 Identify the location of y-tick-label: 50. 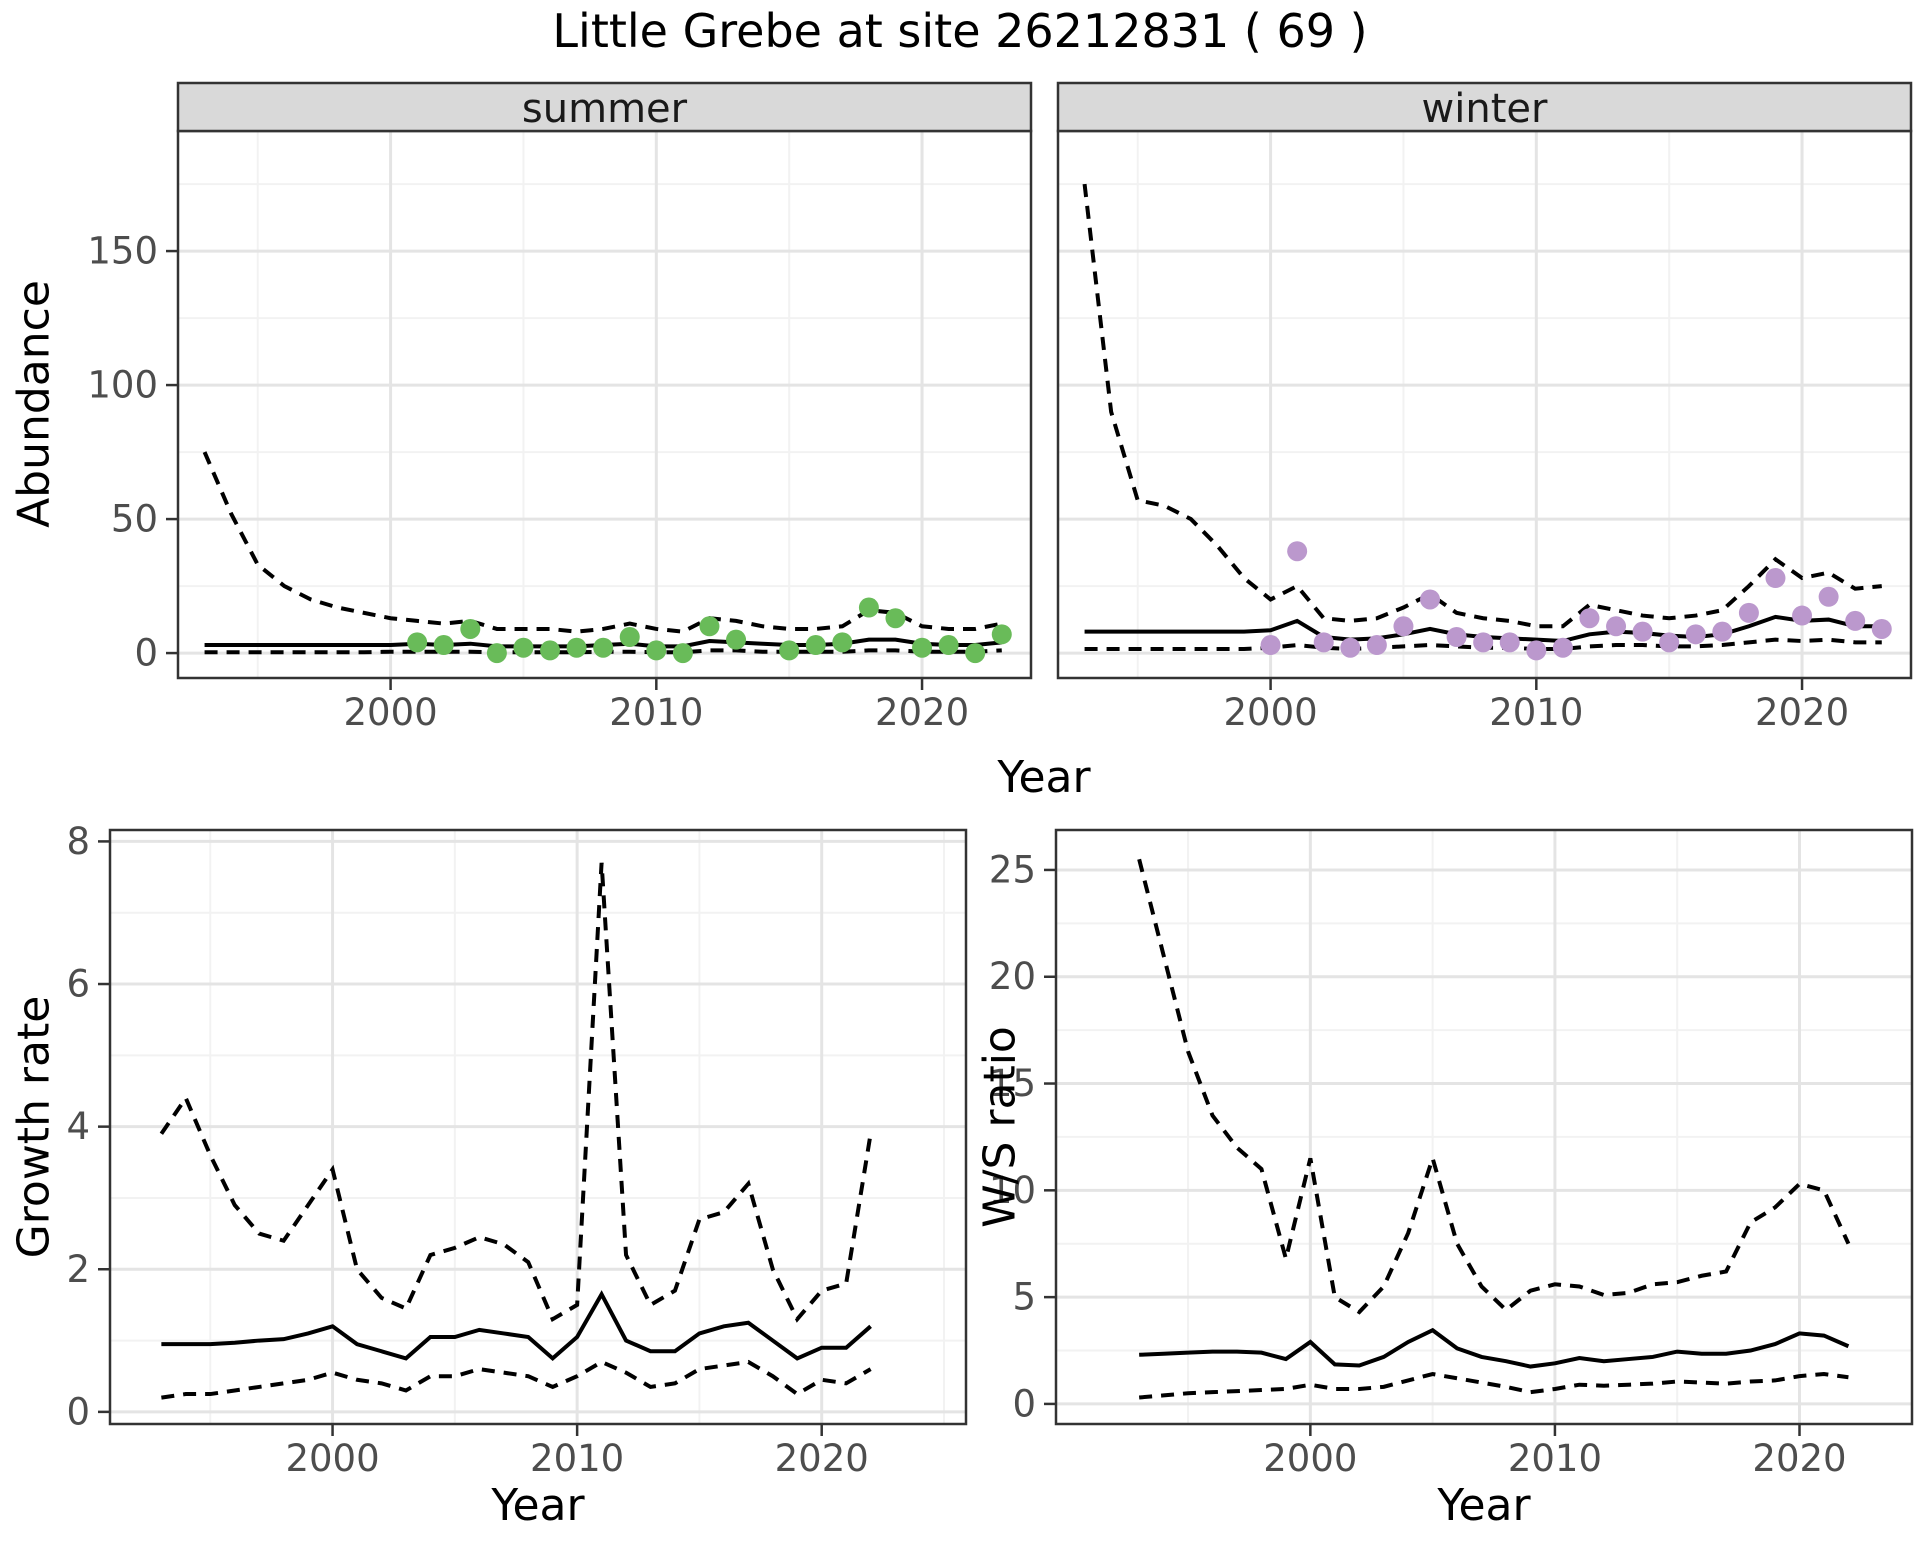
(134, 519).